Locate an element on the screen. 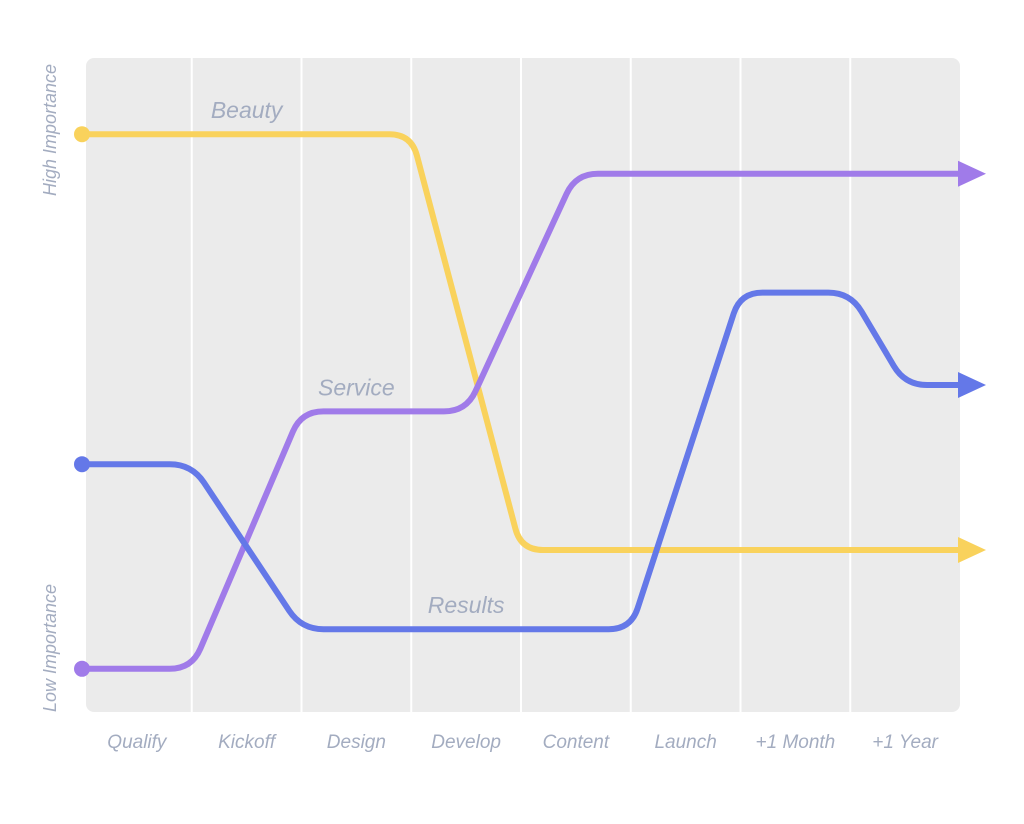  series-start-dot-beauty is located at coordinates (82, 134).